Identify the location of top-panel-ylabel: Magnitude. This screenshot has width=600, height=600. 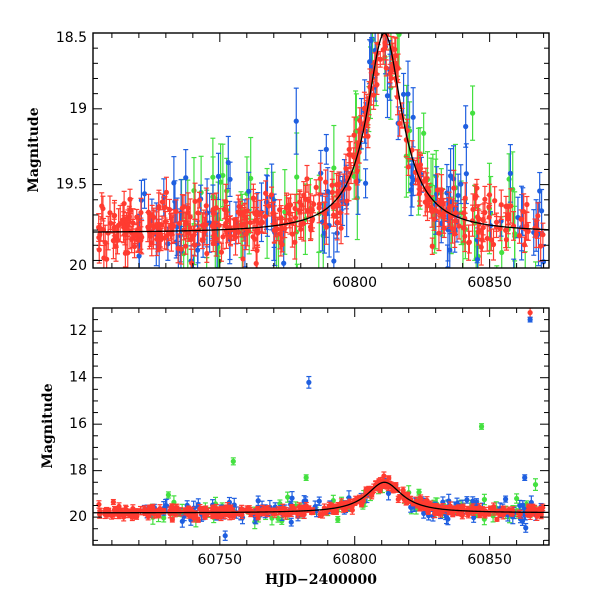
(34, 149).